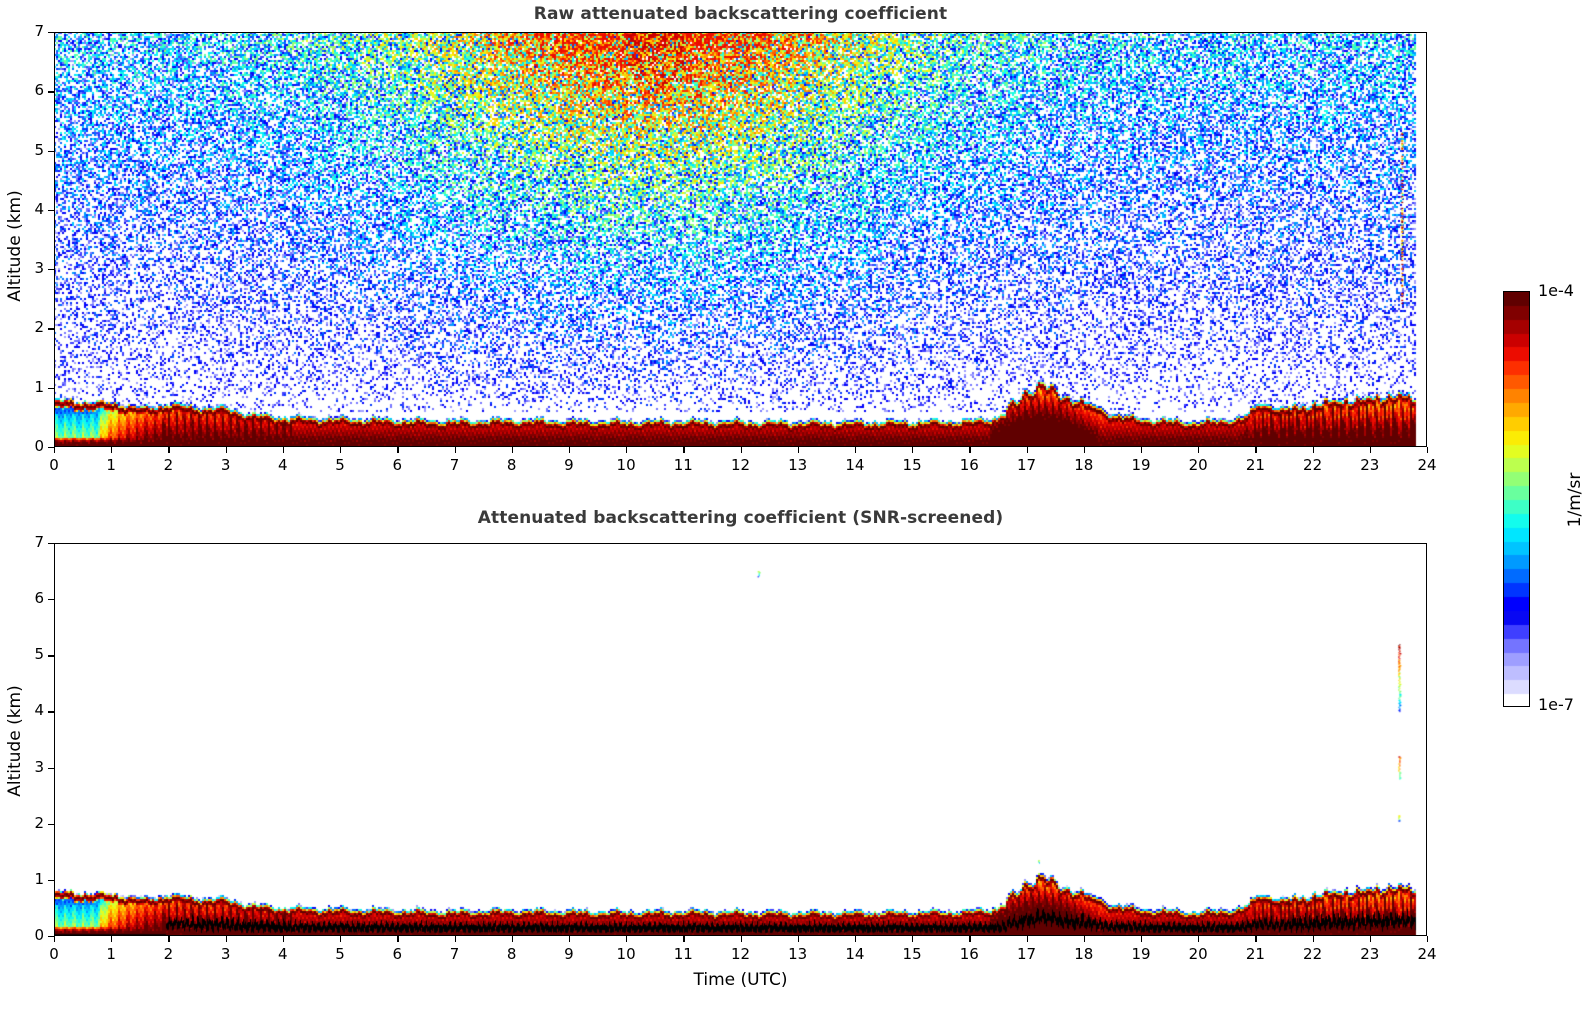 The width and height of the screenshot is (1595, 1020). What do you see at coordinates (1556, 704) in the screenshot?
I see `colorbar-min-label: 1e-7` at bounding box center [1556, 704].